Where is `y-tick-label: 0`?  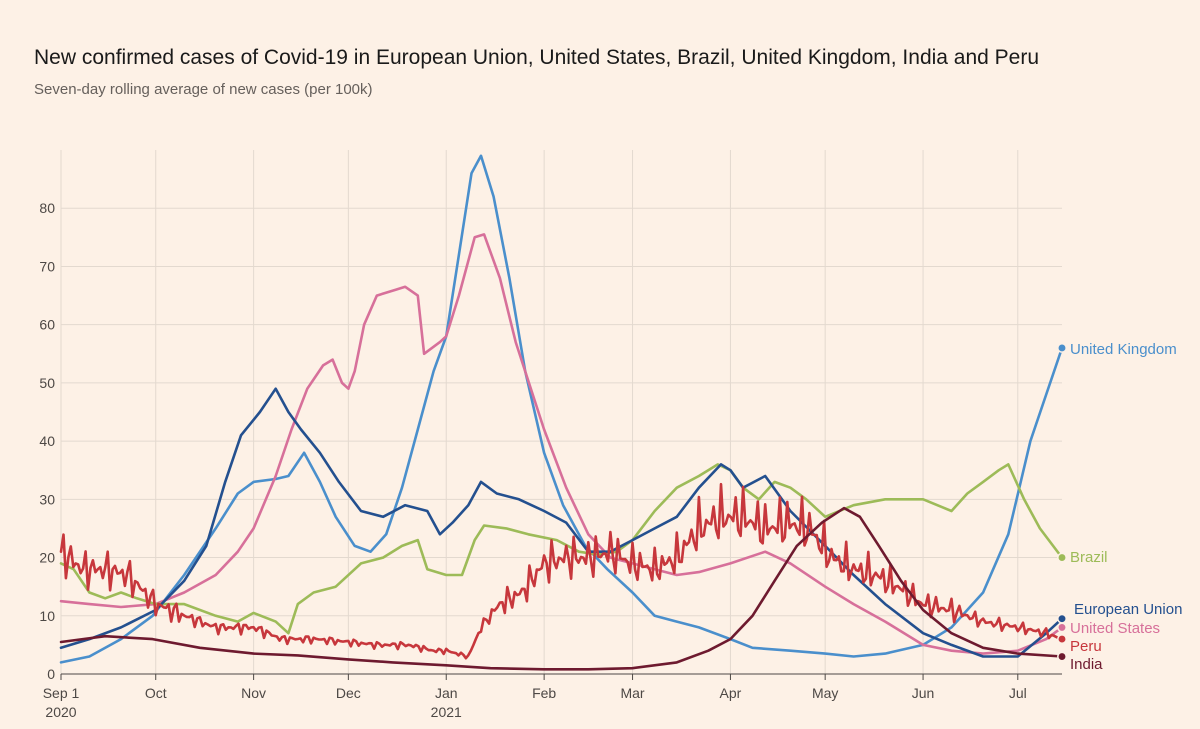
y-tick-label: 0 is located at coordinates (51, 674).